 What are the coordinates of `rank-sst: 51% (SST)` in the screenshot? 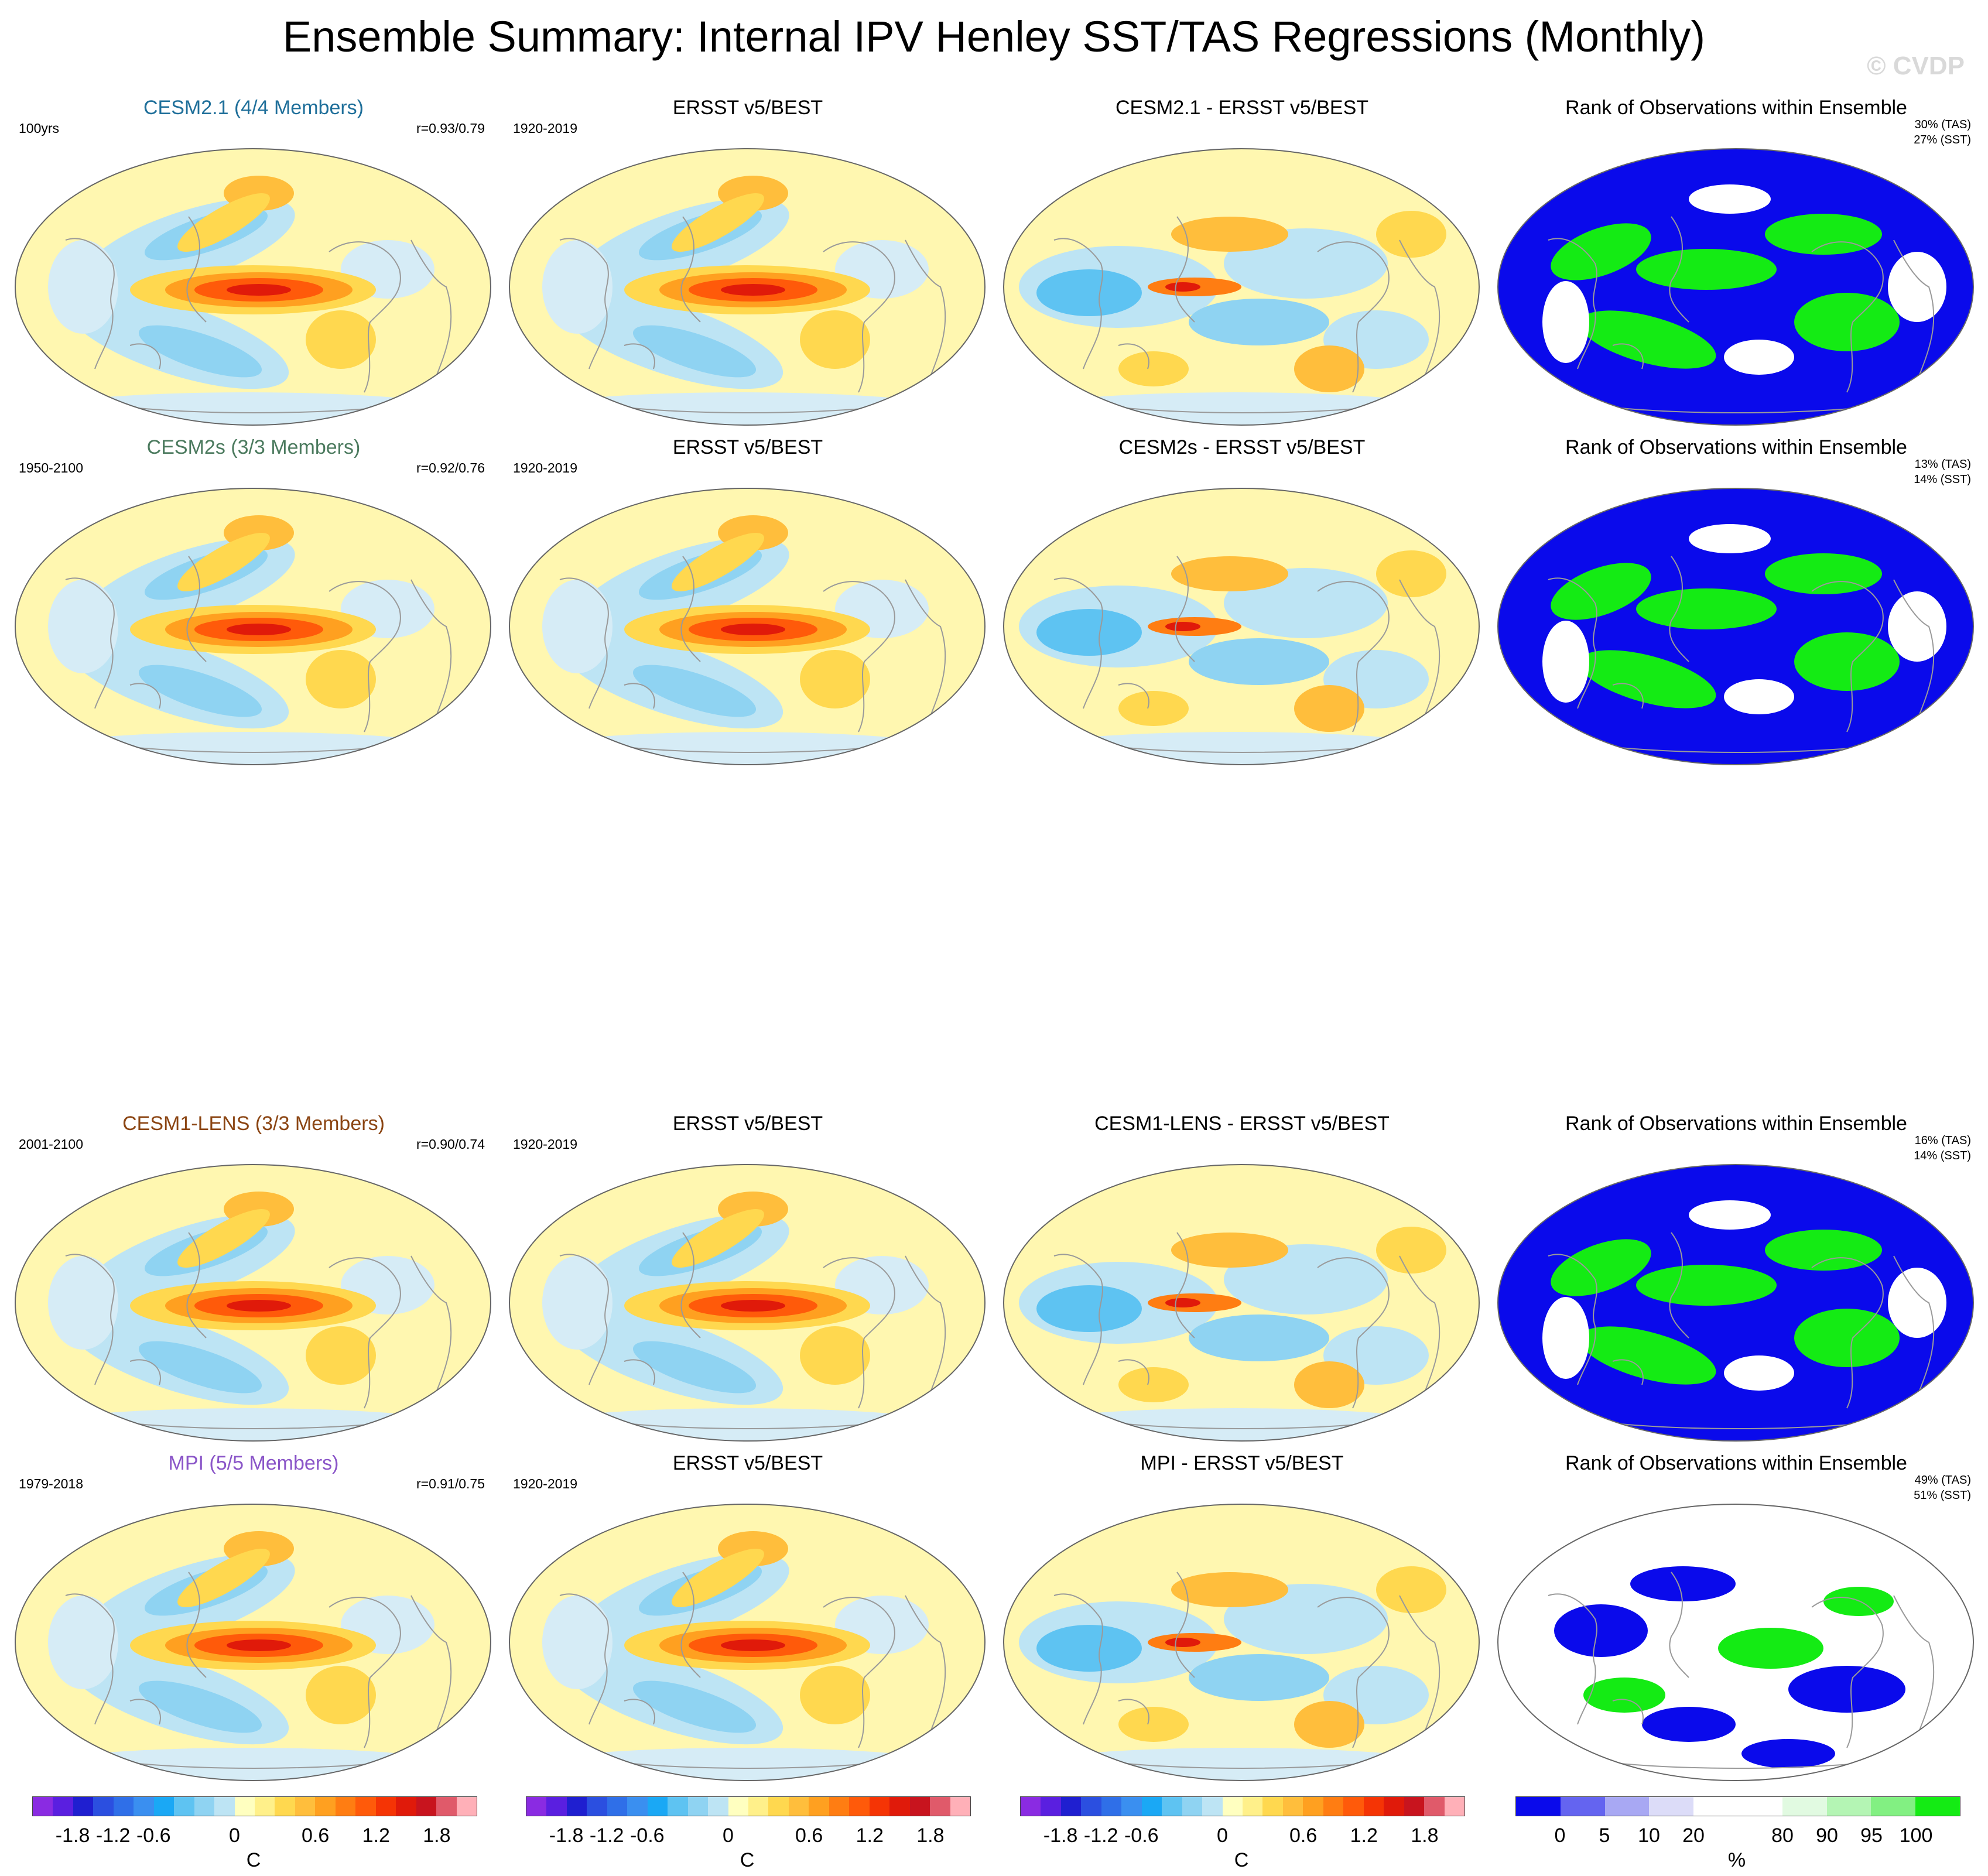 It's located at (1942, 1495).